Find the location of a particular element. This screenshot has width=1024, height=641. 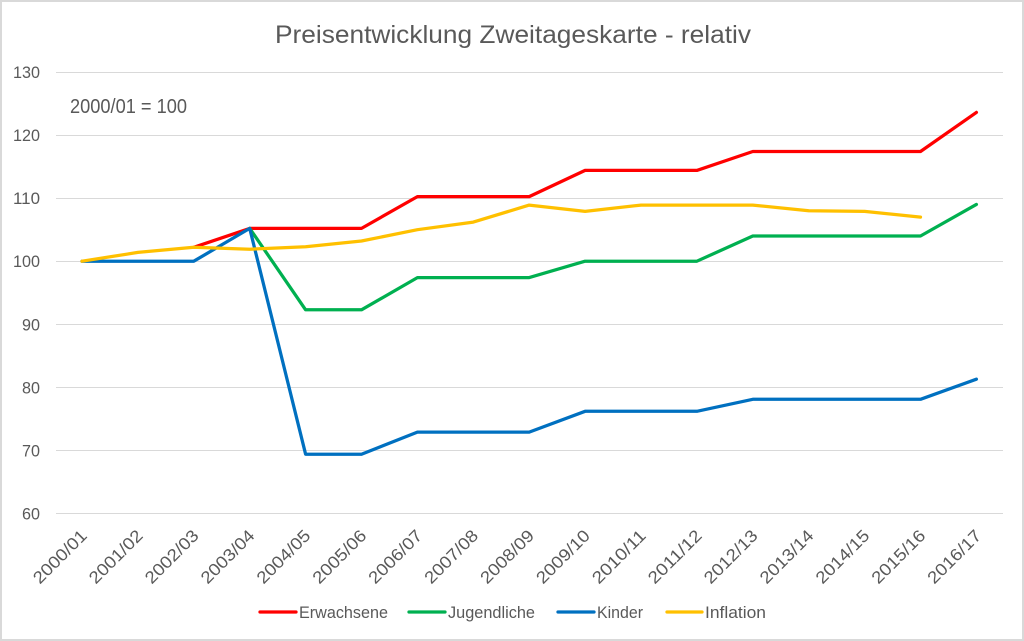

svg-text: 2000/01 = 100 is located at coordinates (128, 107).